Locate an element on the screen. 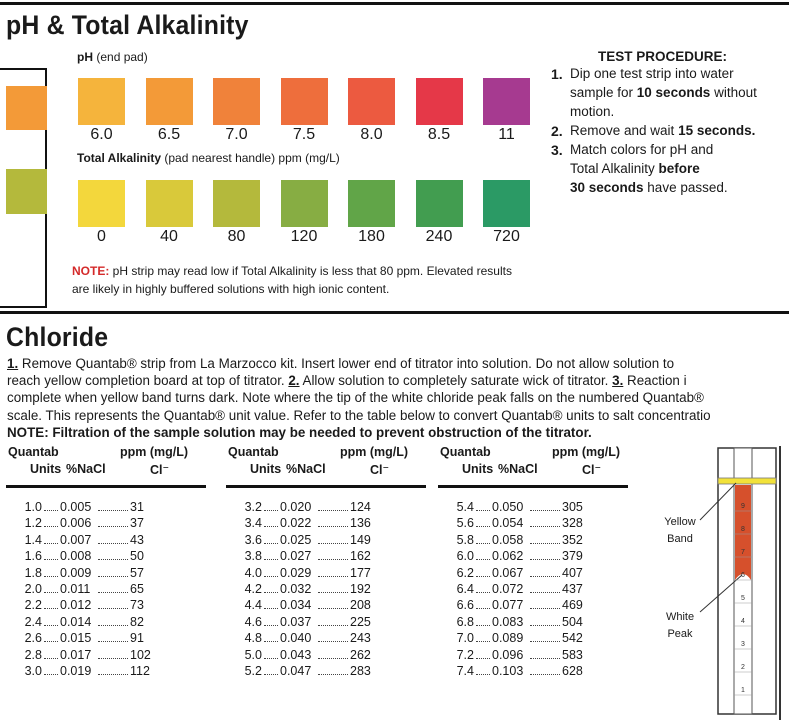  units-cell: 5.8 is located at coordinates (465, 539).